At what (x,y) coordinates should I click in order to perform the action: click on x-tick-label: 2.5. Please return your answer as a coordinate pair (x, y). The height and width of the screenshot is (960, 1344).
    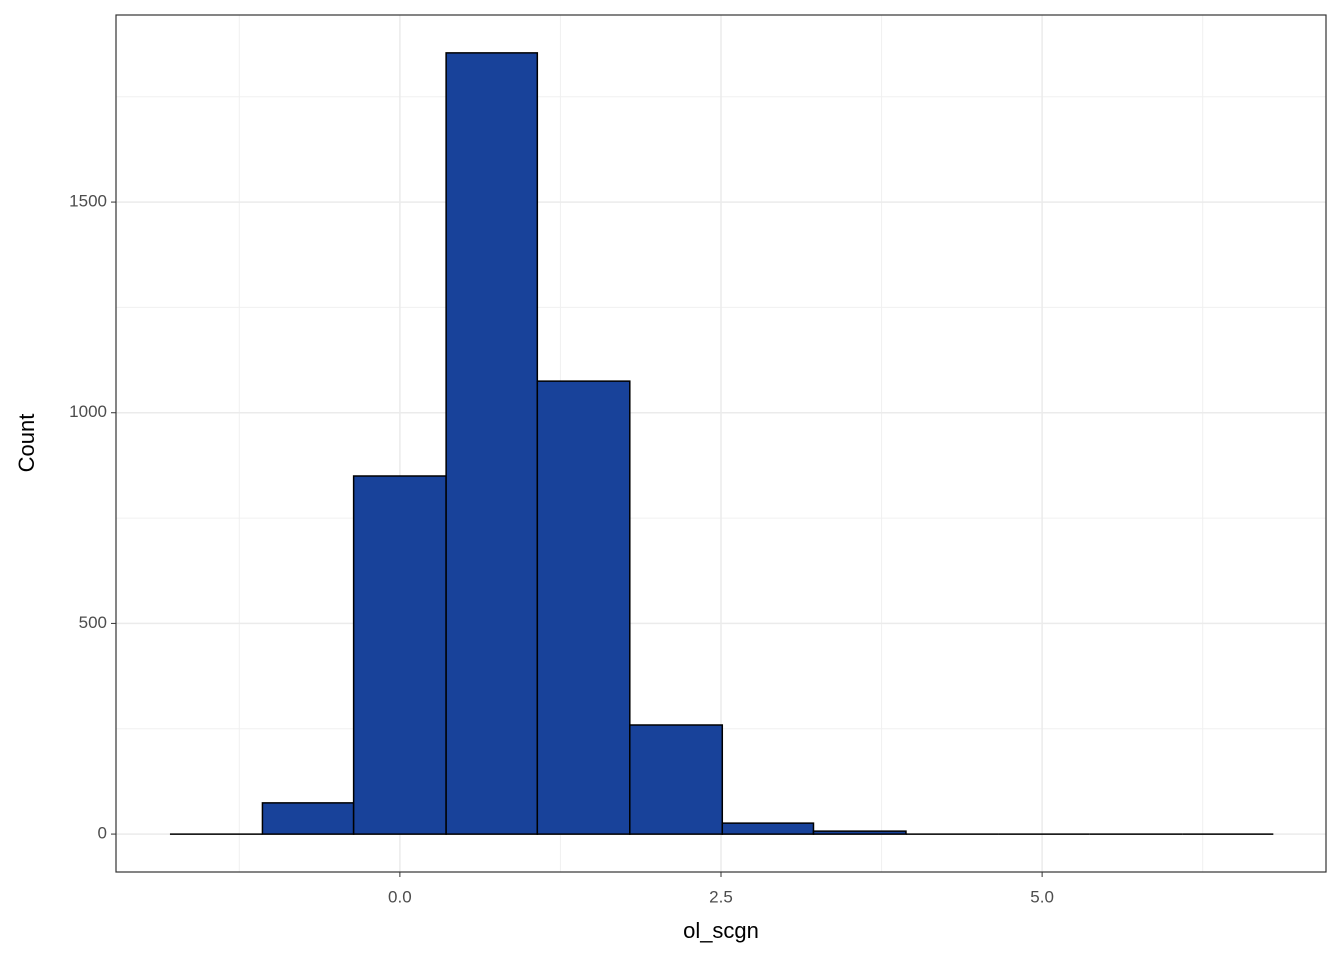
    Looking at the image, I should click on (721, 896).